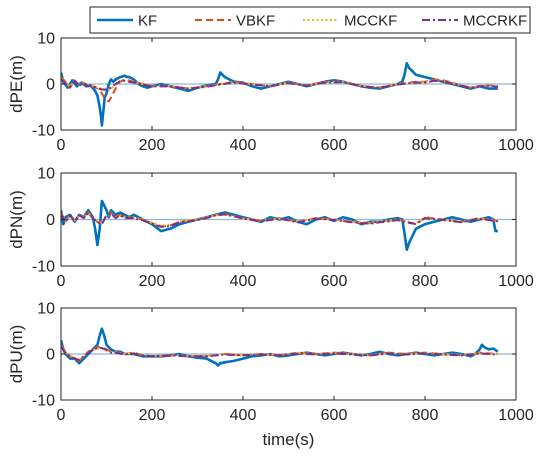 The height and width of the screenshot is (457, 550). What do you see at coordinates (370, 21) in the screenshot?
I see `legend-label-mcckf: MCCKF` at bounding box center [370, 21].